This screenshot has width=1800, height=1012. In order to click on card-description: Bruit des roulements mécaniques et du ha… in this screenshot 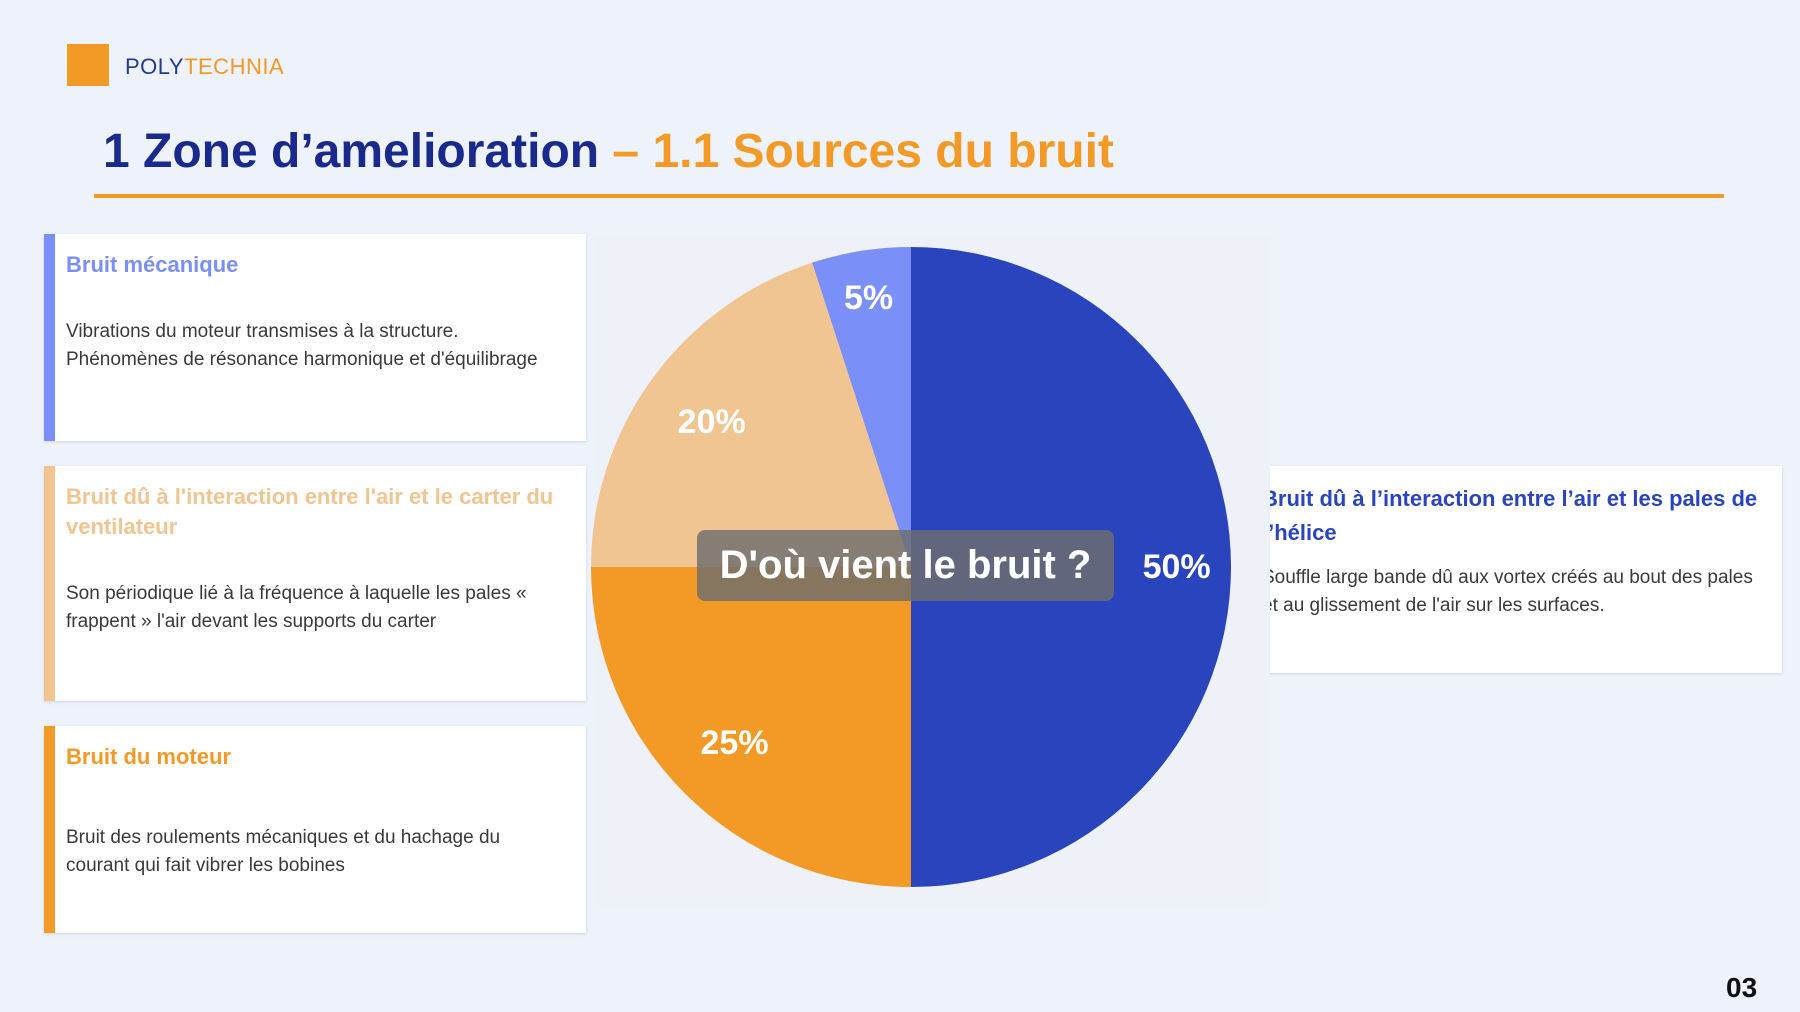, I will do `click(283, 851)`.